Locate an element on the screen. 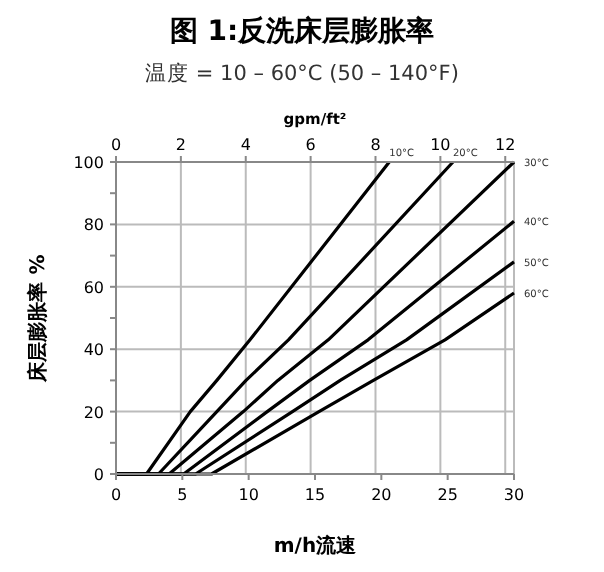  x2-tick-label: 8 is located at coordinates (375, 145).